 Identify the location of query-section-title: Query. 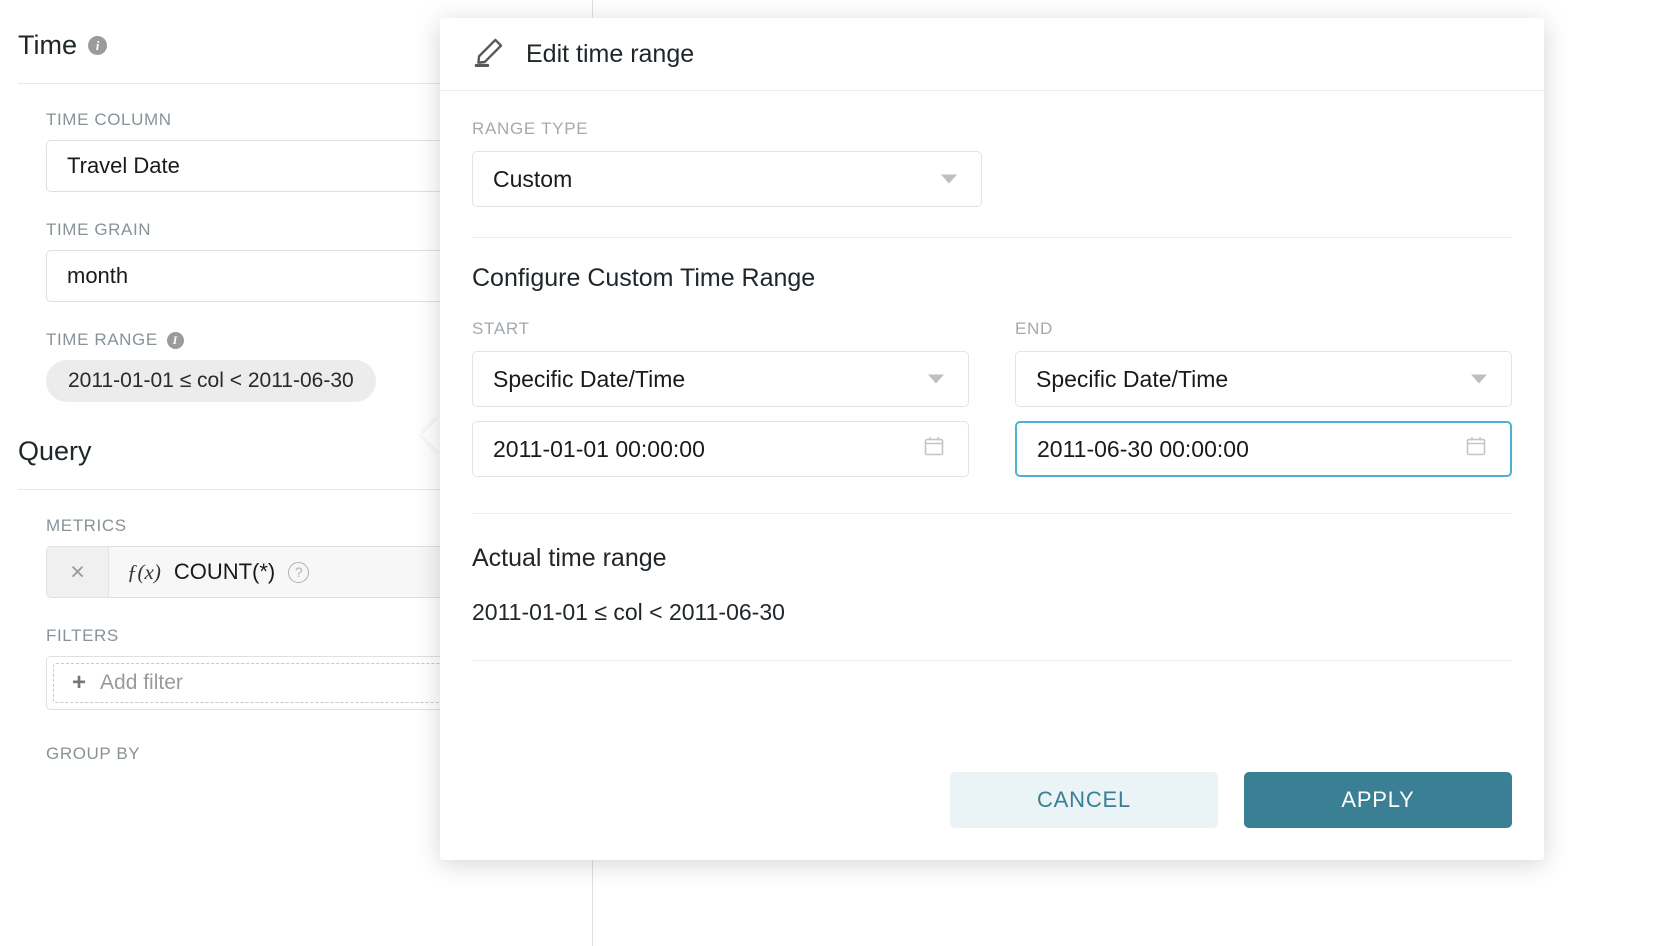
(296, 434).